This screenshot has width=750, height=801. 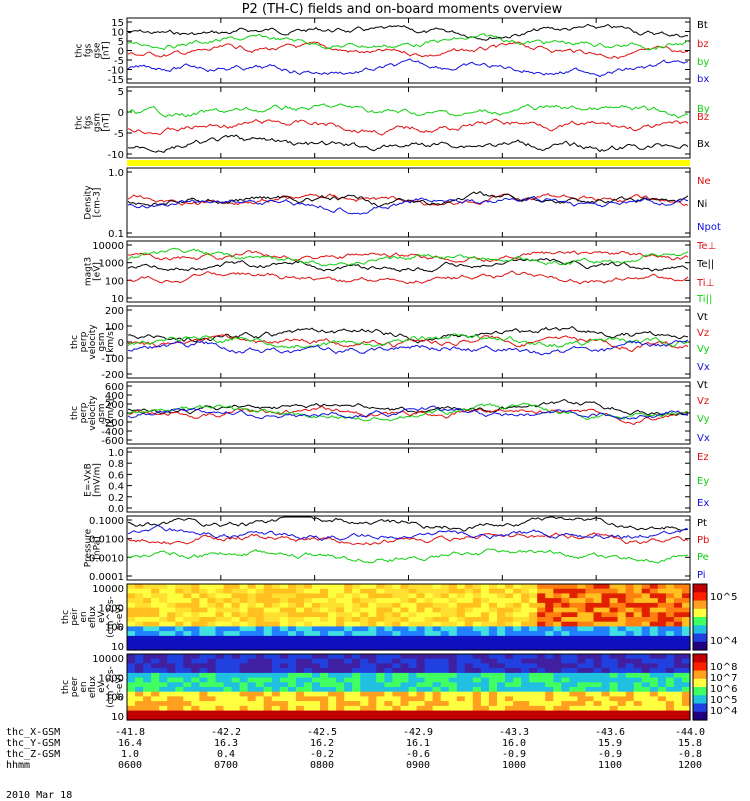 What do you see at coordinates (408, 111) in the screenshot?
I see `series-line-By` at bounding box center [408, 111].